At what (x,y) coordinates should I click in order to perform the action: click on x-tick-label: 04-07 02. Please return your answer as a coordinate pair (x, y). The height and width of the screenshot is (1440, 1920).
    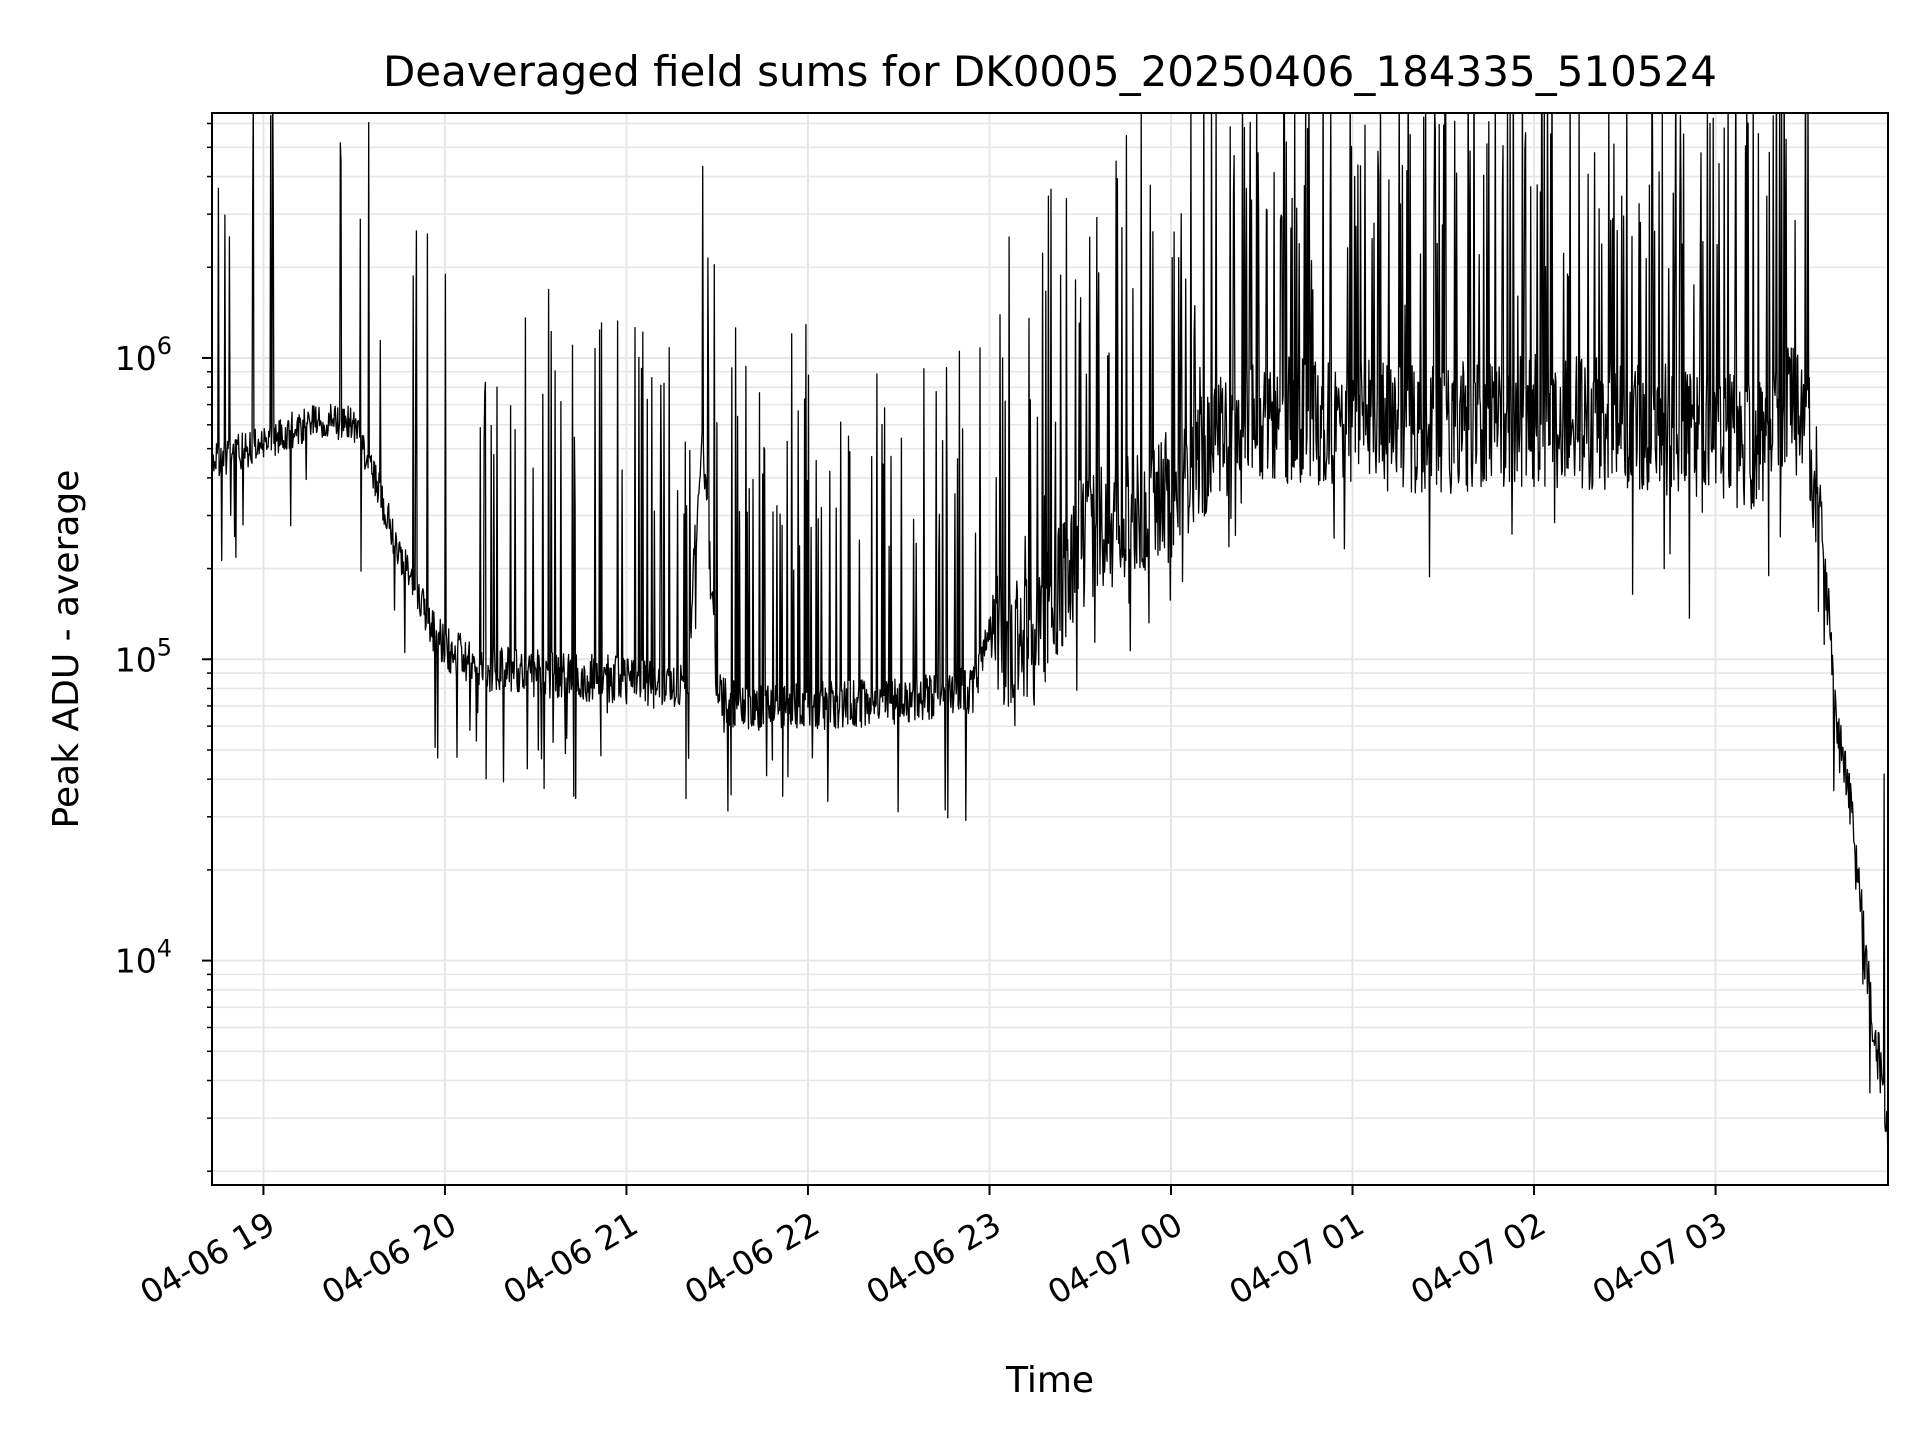
    Looking at the image, I should click on (1478, 1258).